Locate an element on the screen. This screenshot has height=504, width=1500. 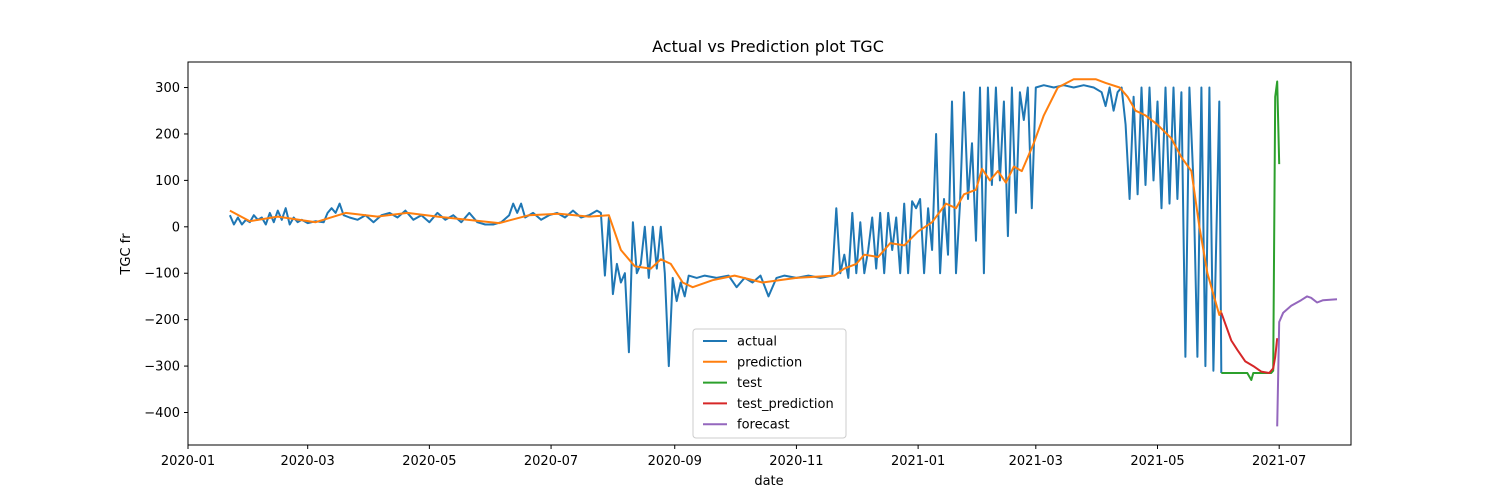
x-tick-label: 2021-03 is located at coordinates (1036, 461).